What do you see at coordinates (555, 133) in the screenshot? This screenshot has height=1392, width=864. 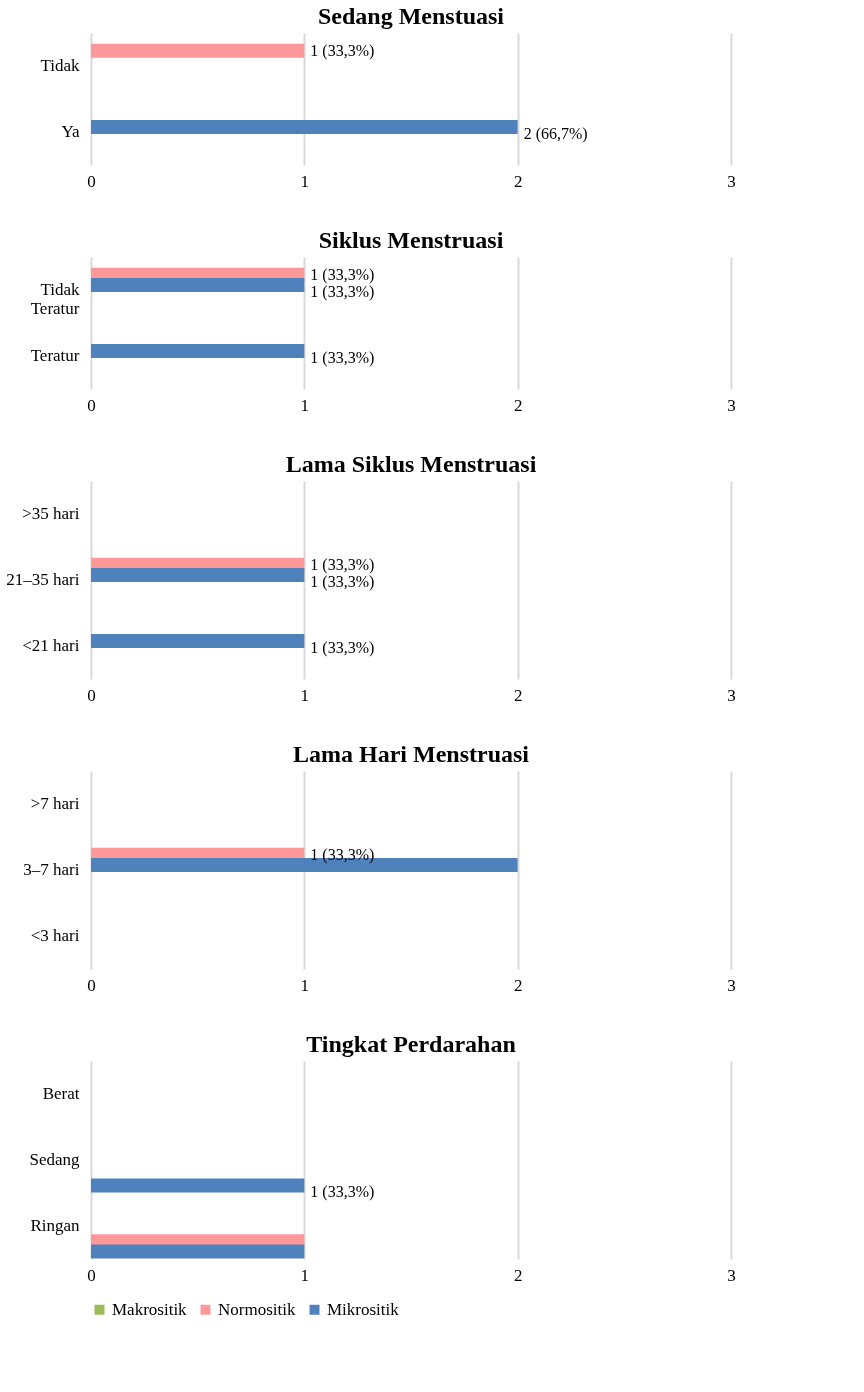 I see `data-label: 2 (66,7%)` at bounding box center [555, 133].